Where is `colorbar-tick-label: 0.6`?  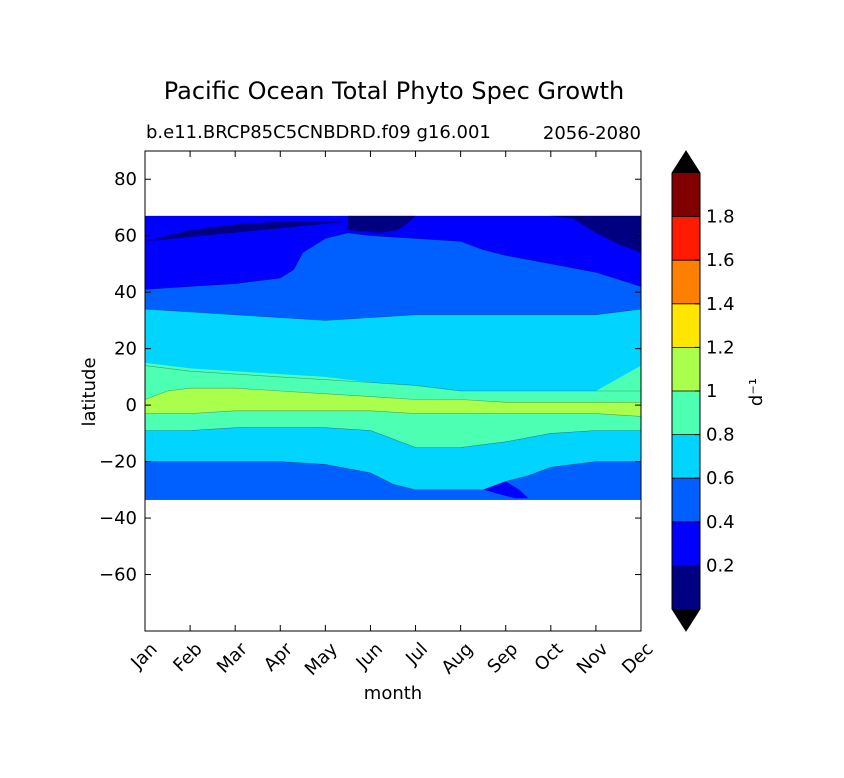
colorbar-tick-label: 0.6 is located at coordinates (720, 478).